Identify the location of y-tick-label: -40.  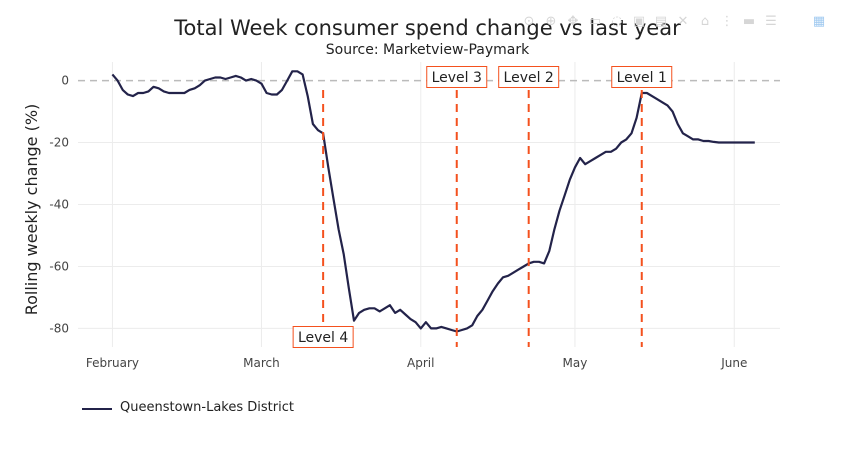
(59, 205).